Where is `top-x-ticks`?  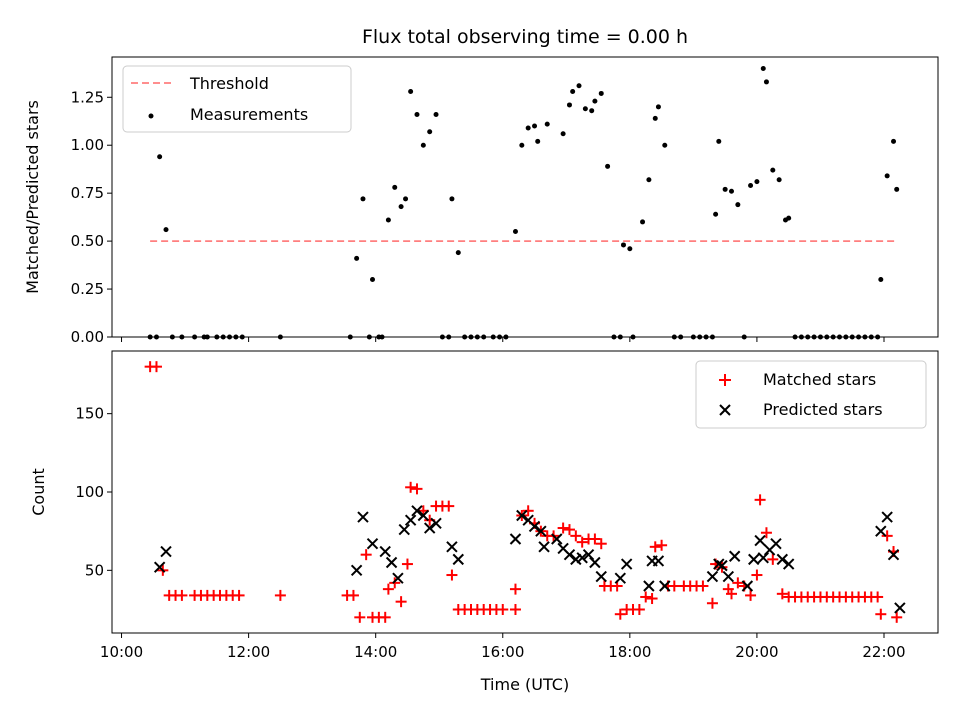
top-x-ticks is located at coordinates (503, 339).